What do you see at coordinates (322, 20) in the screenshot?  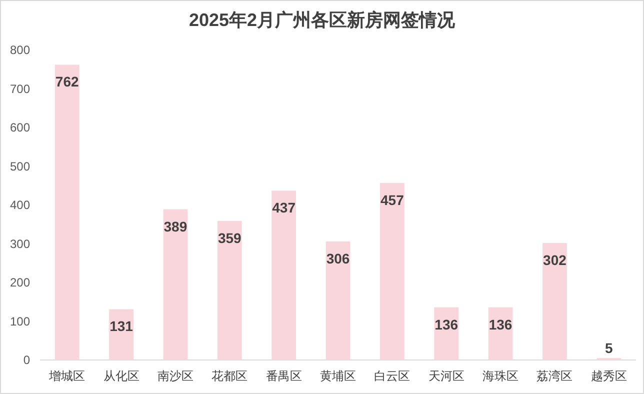 I see `title: 2025年2月广州各区新房网签情况` at bounding box center [322, 20].